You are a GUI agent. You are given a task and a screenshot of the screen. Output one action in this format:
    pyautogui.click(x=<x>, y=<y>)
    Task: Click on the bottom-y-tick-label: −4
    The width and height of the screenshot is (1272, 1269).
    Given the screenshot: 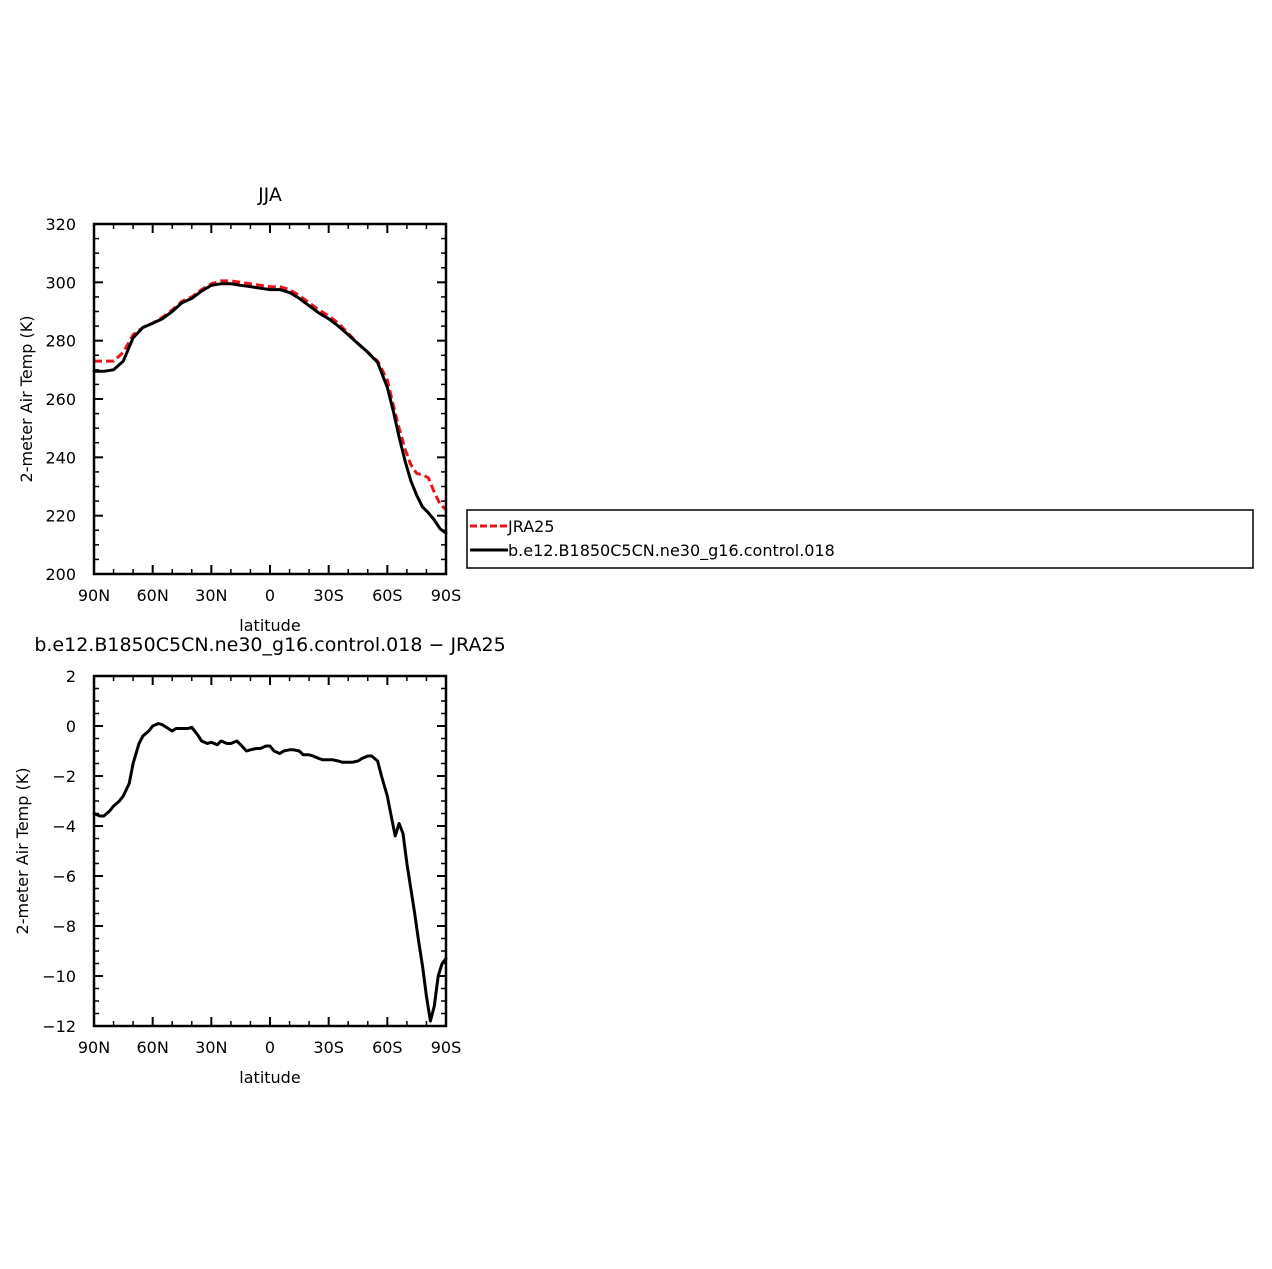 What is the action you would take?
    pyautogui.click(x=64, y=826)
    